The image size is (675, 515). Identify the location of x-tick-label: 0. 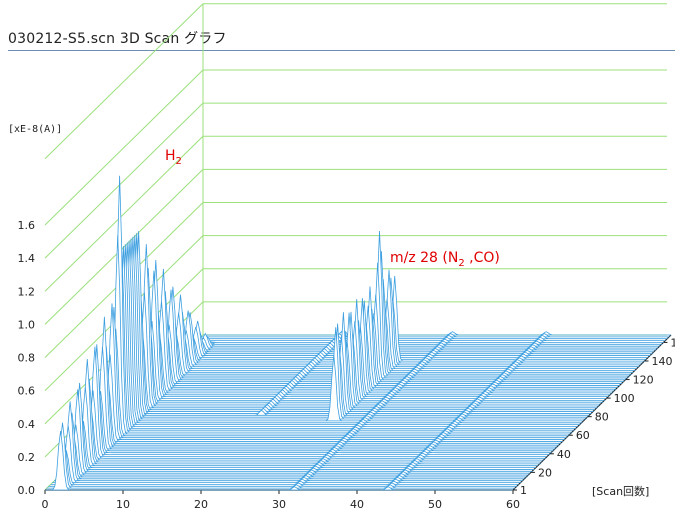
(45, 504).